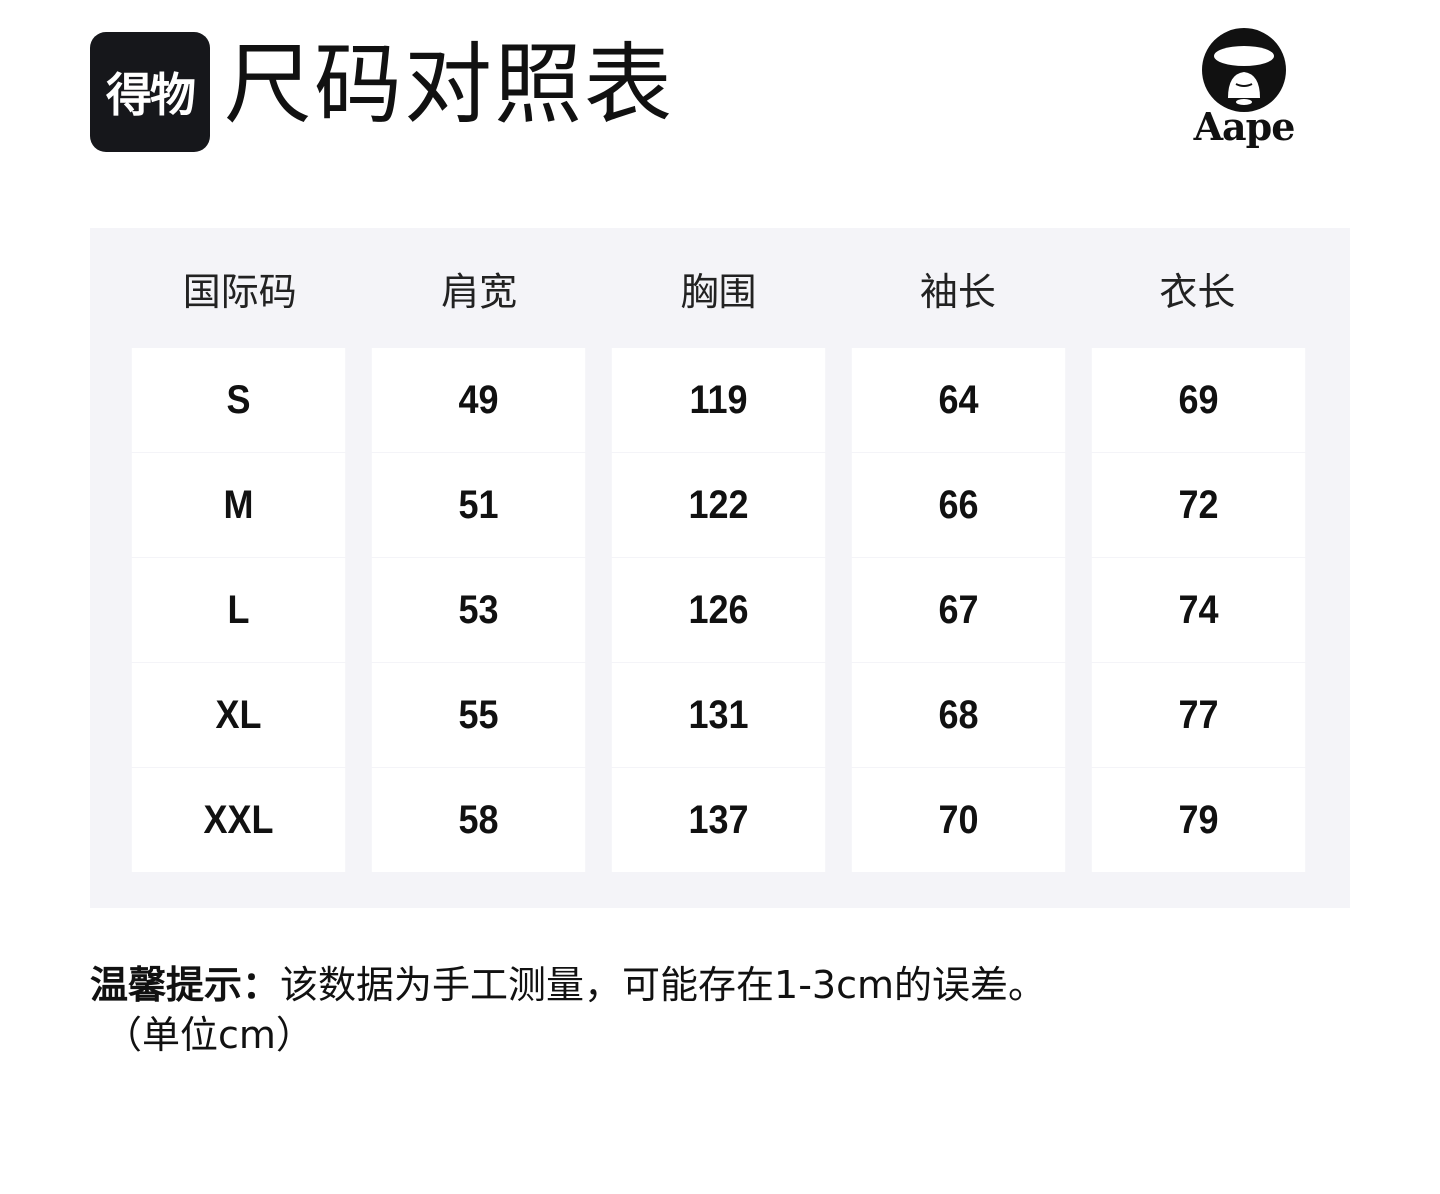 The width and height of the screenshot is (1440, 1194). I want to click on table-row: M 51 122 66 72, so click(718, 505).